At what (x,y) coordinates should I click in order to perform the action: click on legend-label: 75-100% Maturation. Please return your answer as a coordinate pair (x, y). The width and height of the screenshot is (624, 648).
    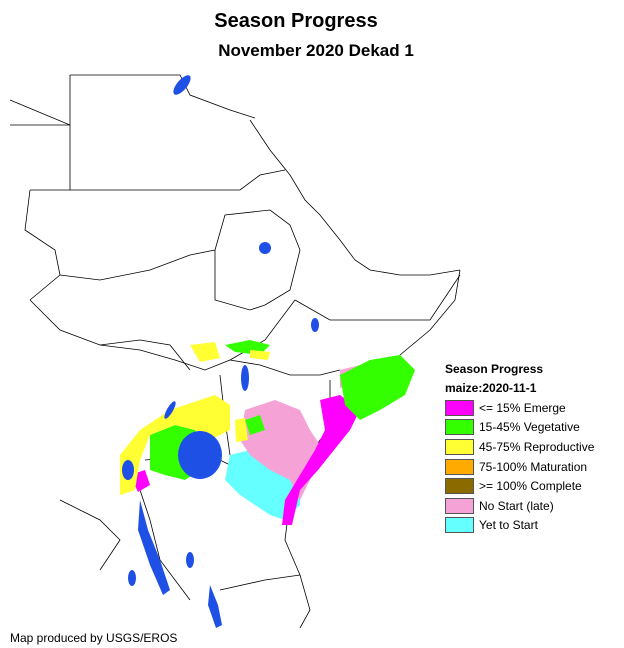
    Looking at the image, I should click on (533, 466).